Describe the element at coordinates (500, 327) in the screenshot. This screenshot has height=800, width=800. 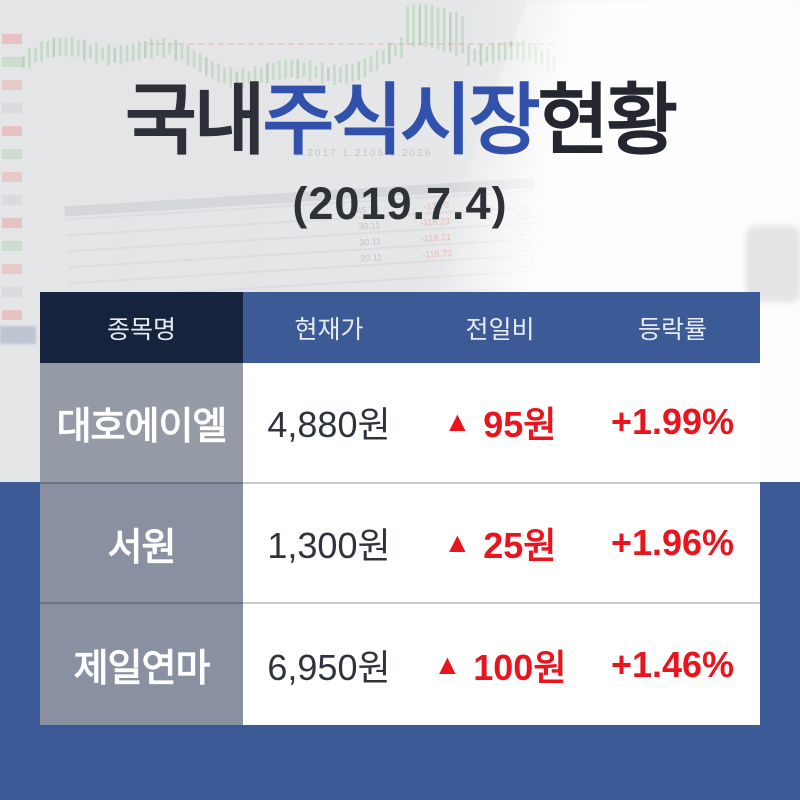
I see `header-day-change: 전일비` at that location.